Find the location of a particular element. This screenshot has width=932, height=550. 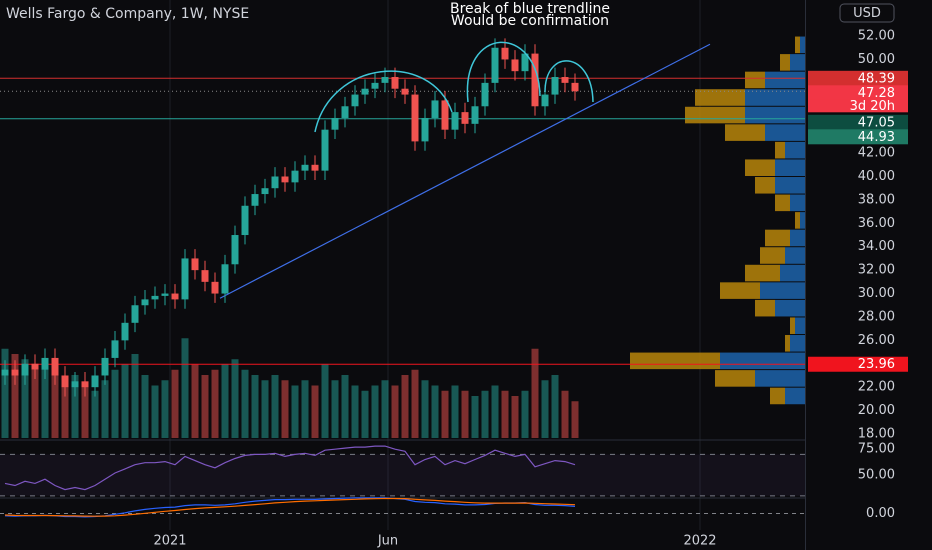

countdown-box is located at coordinates (858, 106).